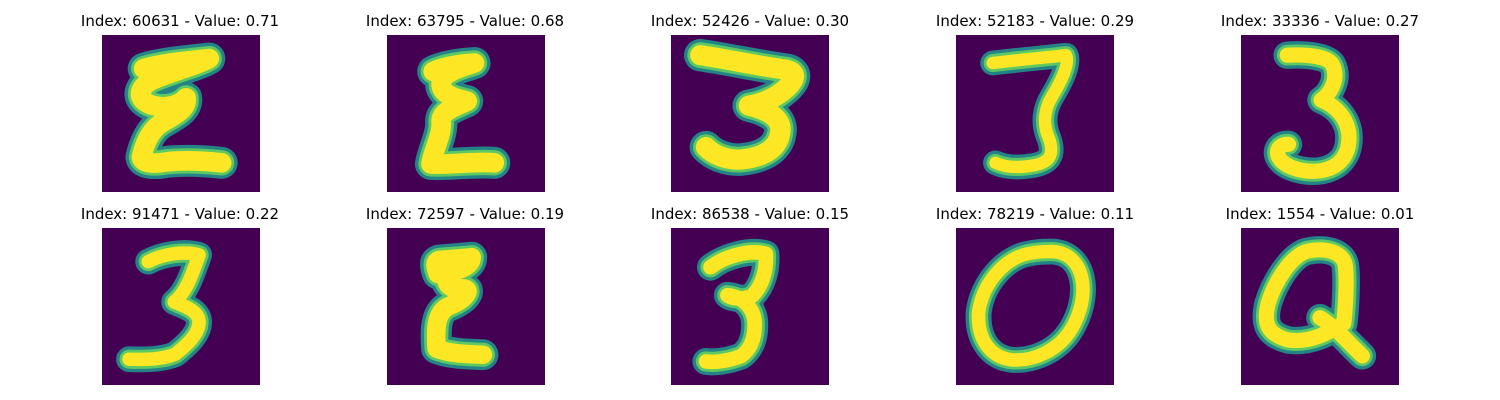 Image resolution: width=1500 pixels, height=400 pixels. What do you see at coordinates (465, 21) in the screenshot?
I see `panel-title: Index: 63795 - Value: 0.68` at bounding box center [465, 21].